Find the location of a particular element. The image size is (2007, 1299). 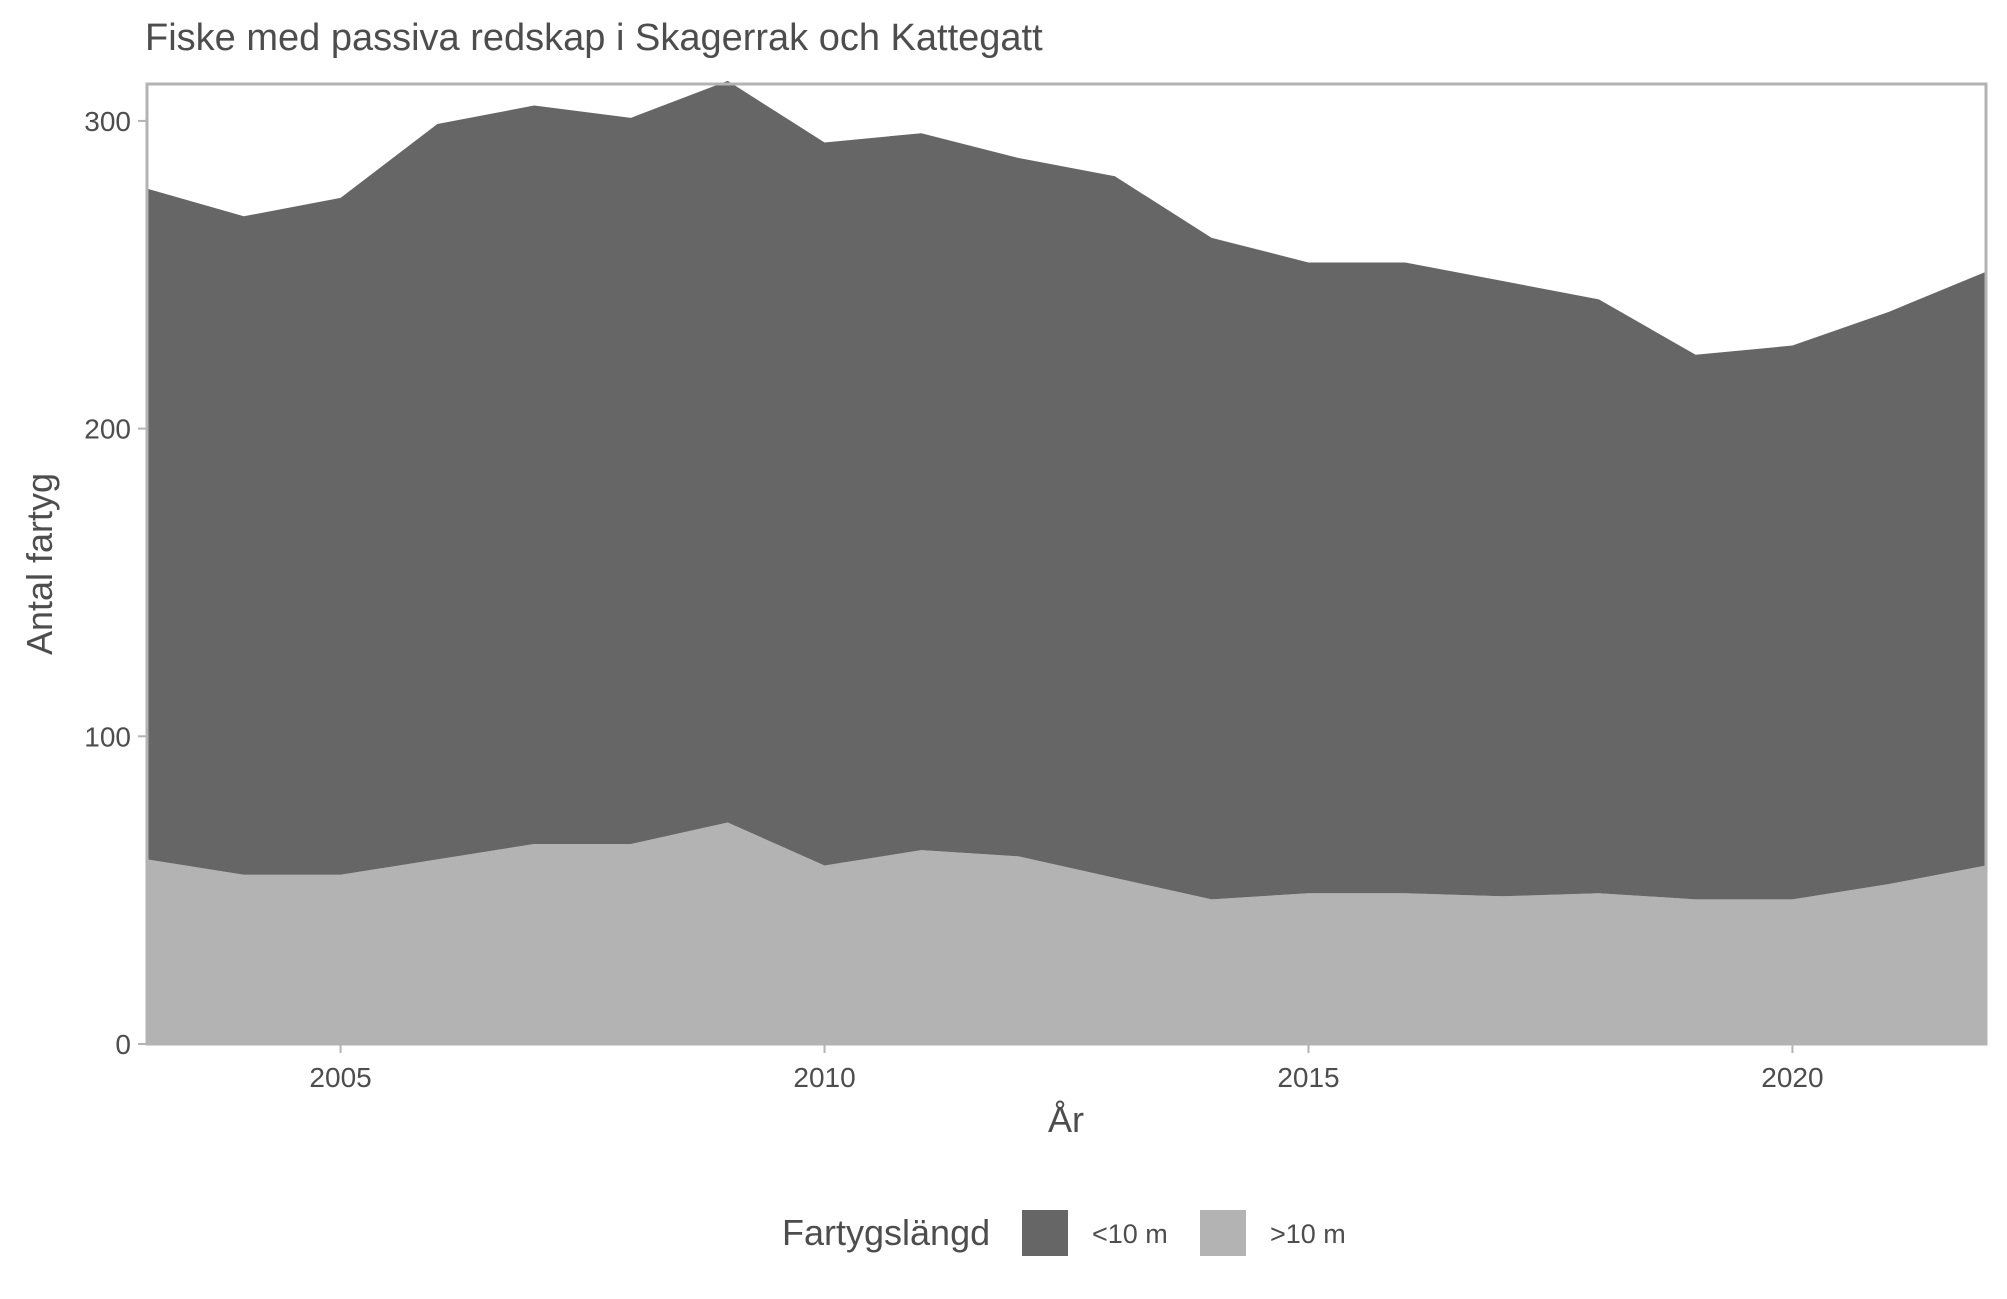

legend-key-under-10m is located at coordinates (1045, 1233).